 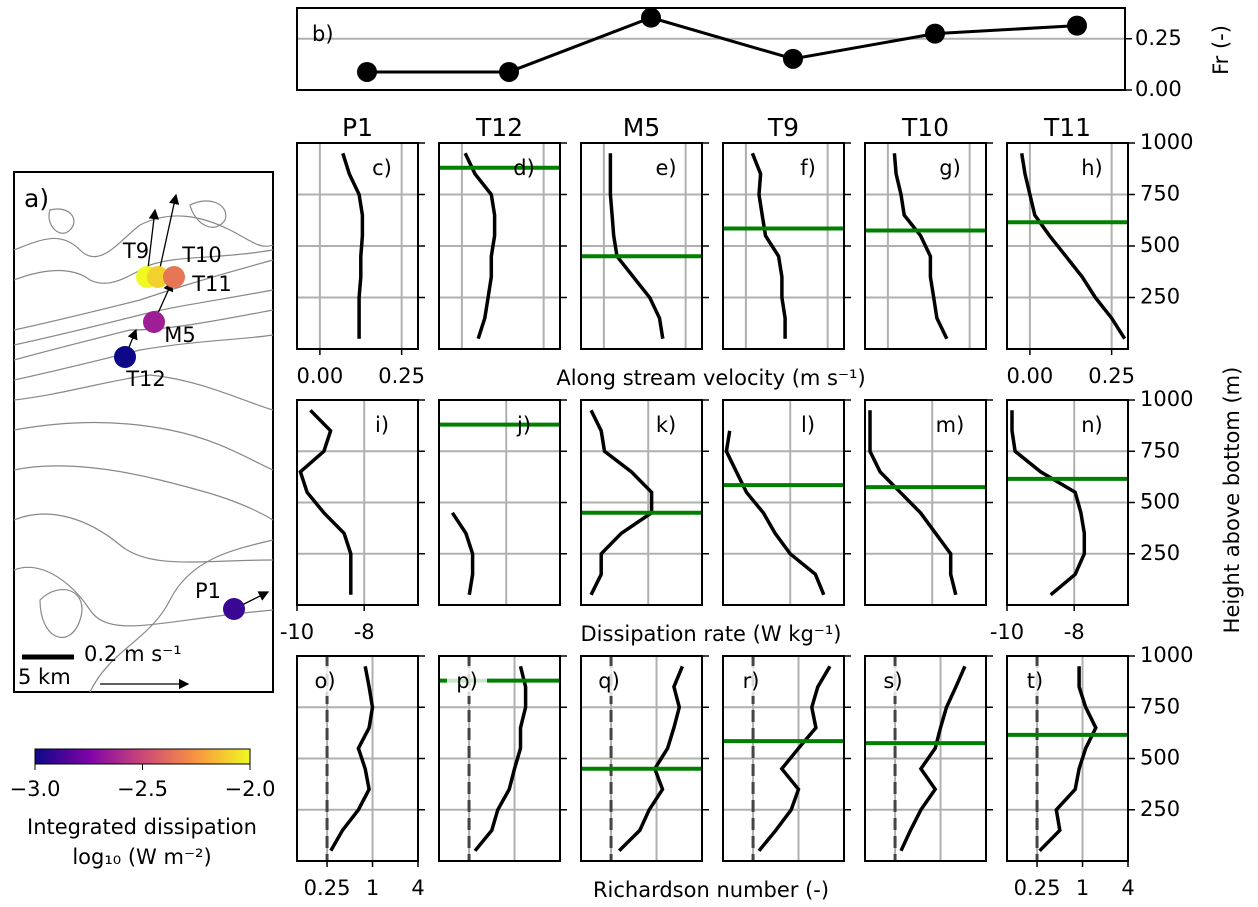 I want to click on panel-label: p), so click(x=467, y=681).